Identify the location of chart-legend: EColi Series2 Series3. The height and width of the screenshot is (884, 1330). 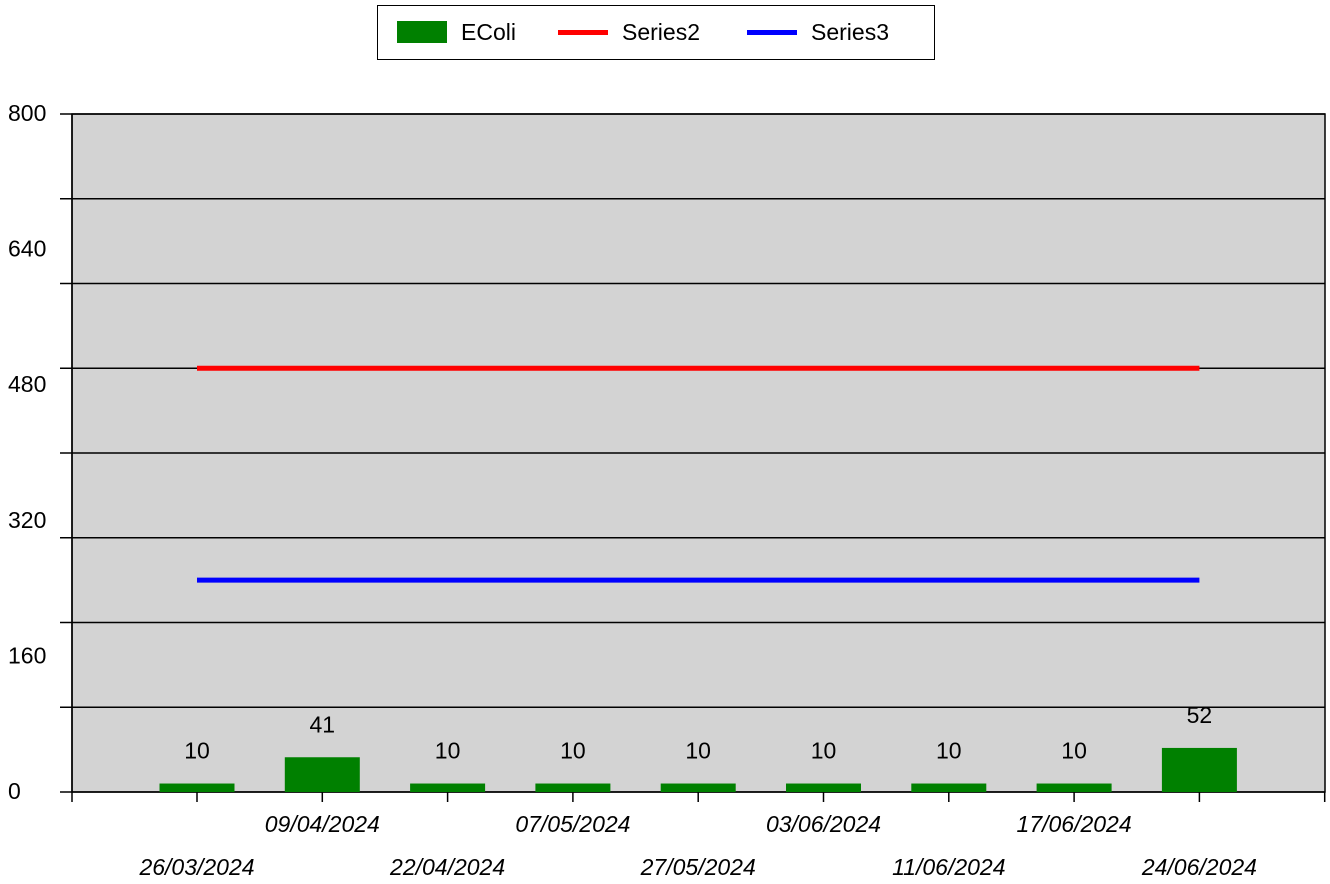
(656, 32).